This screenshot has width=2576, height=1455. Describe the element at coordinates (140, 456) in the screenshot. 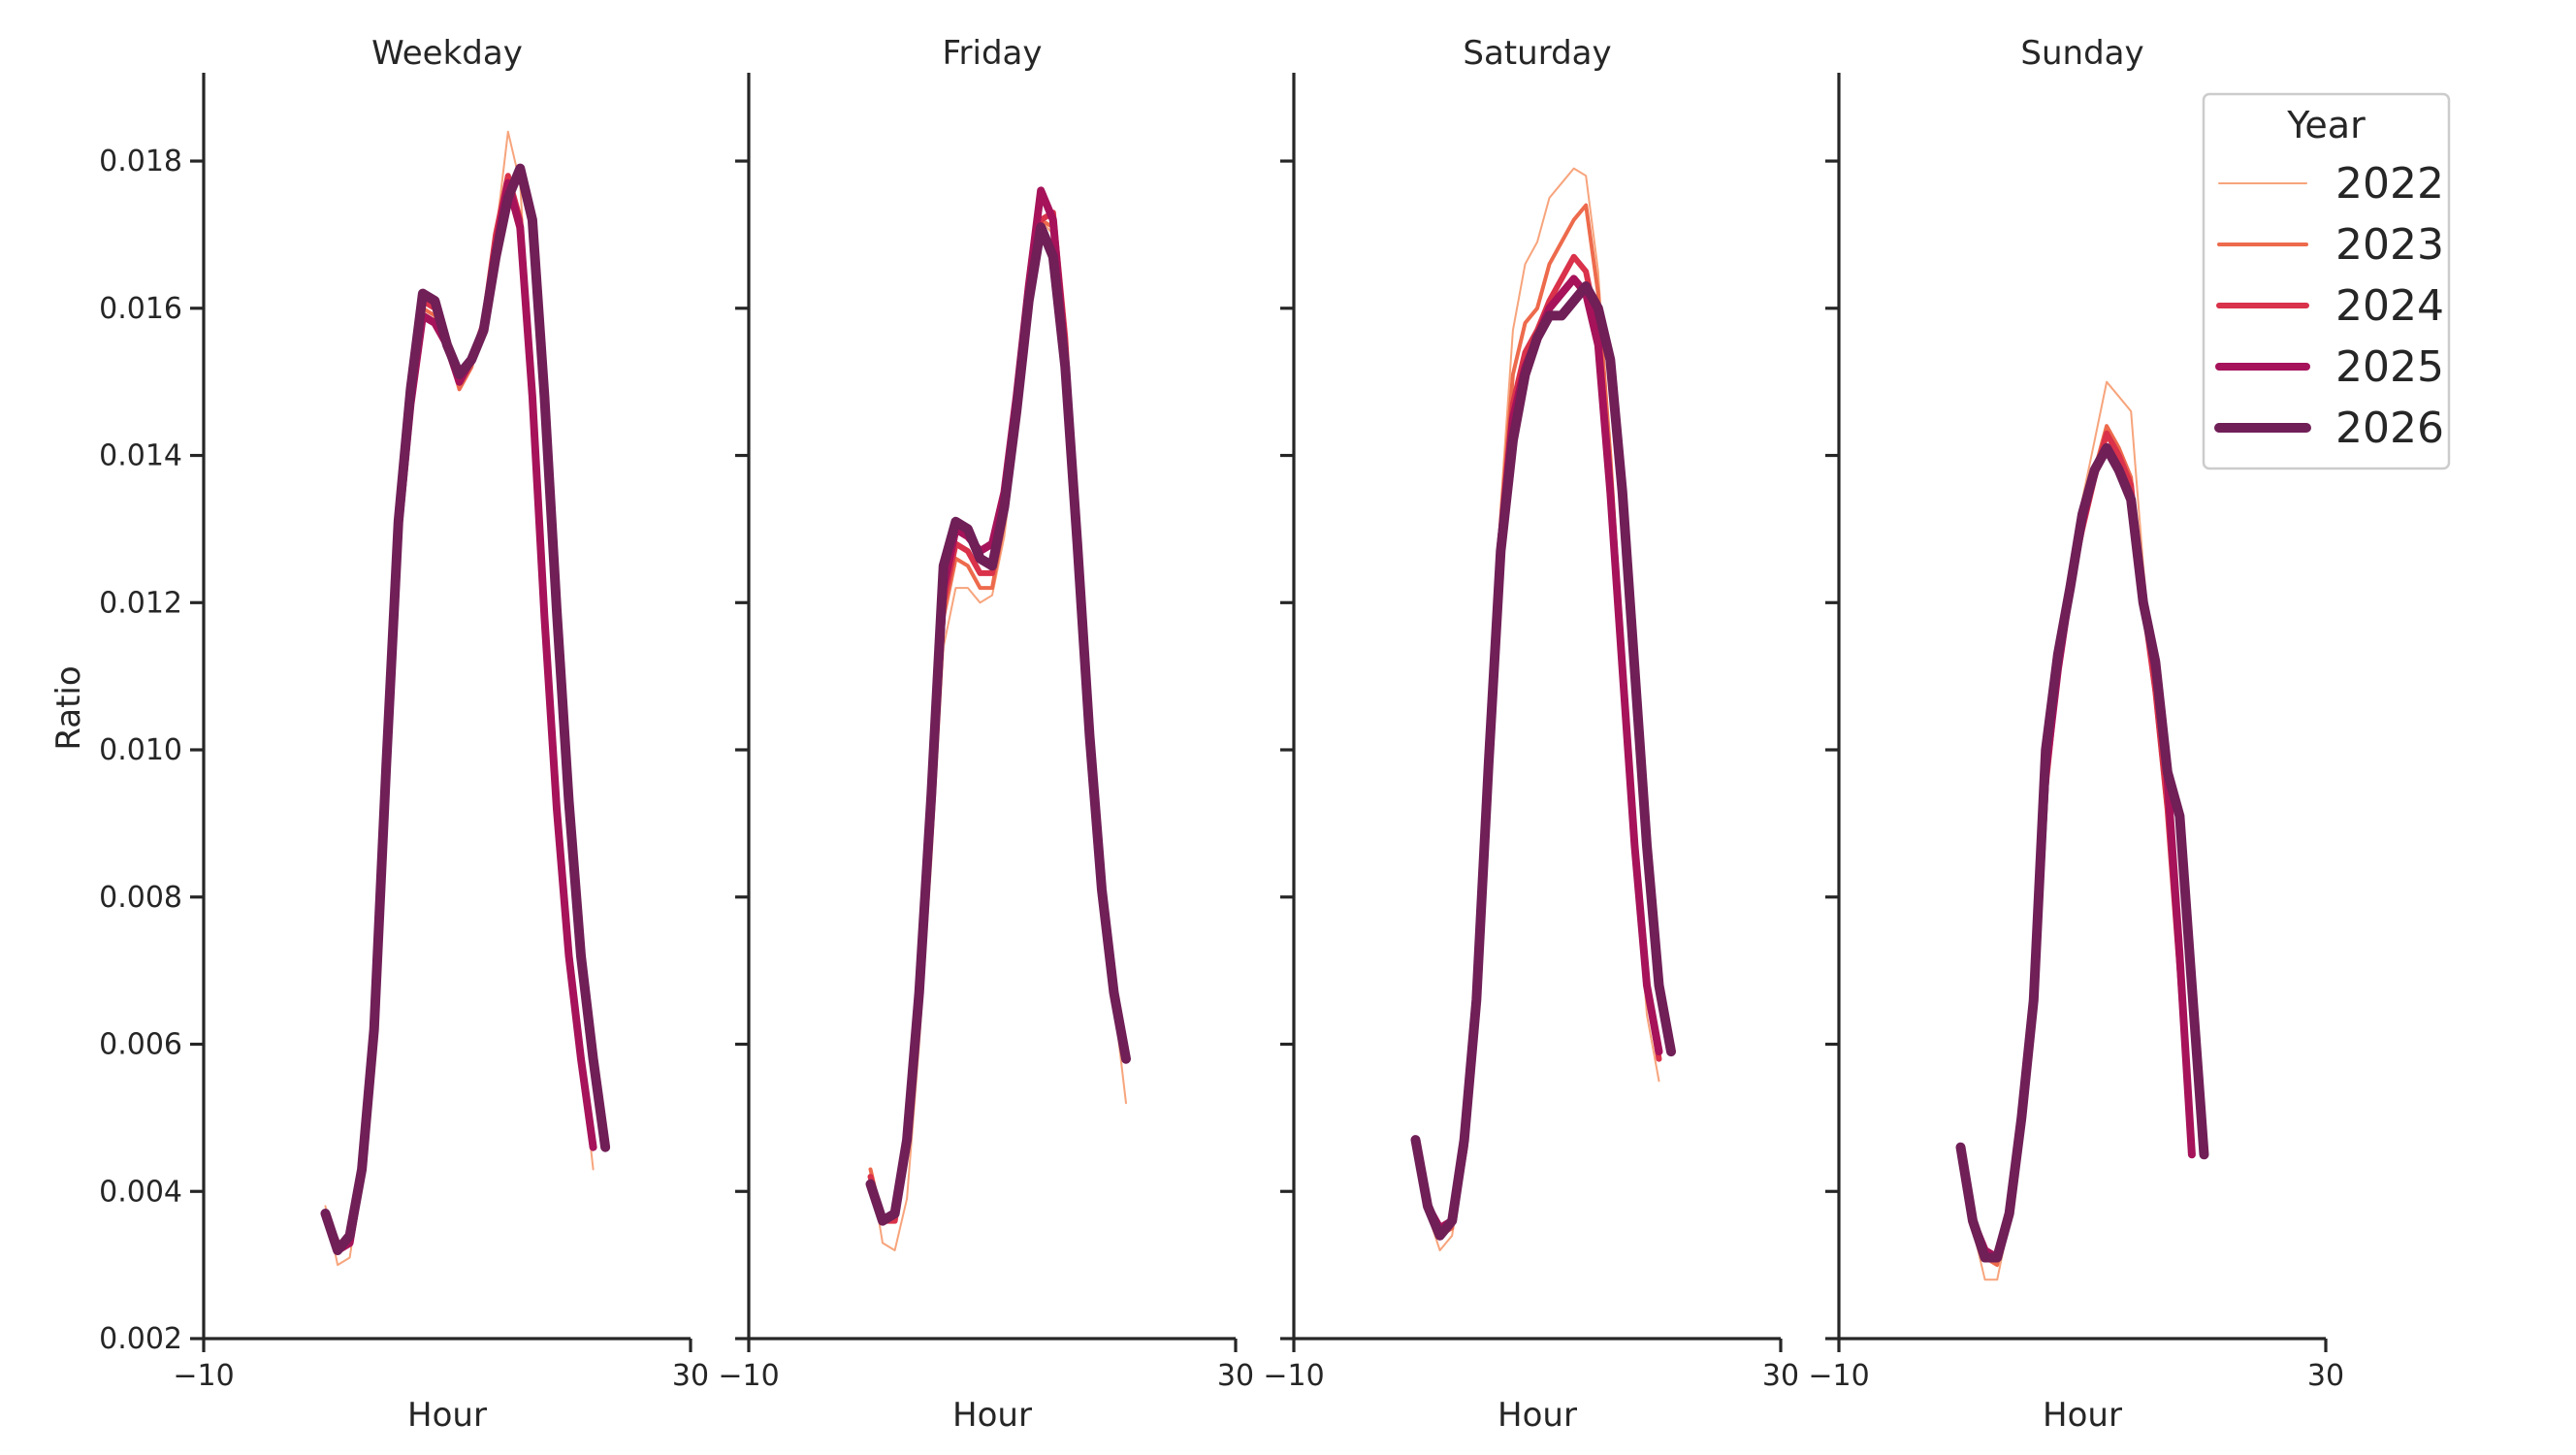

I see `y-tick-label: 0.014` at that location.